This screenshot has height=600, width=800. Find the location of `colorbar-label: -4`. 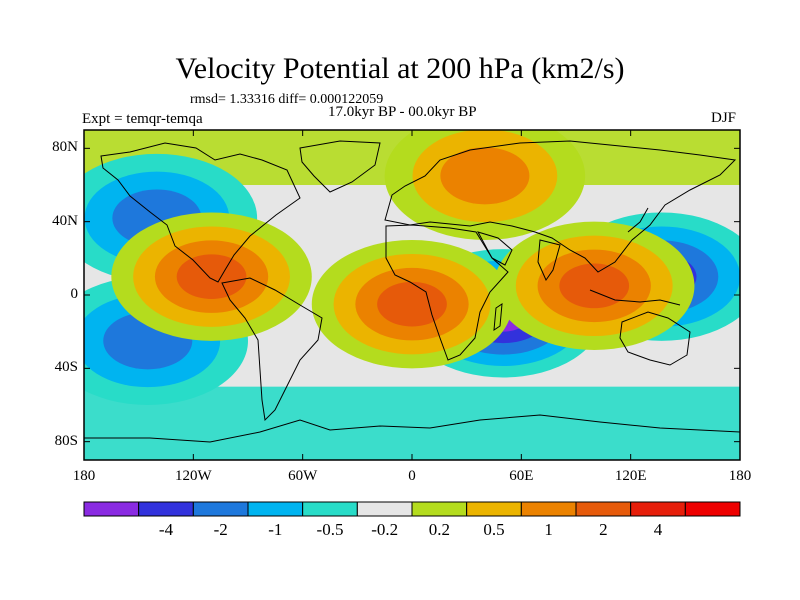

colorbar-label: -4 is located at coordinates (166, 529).